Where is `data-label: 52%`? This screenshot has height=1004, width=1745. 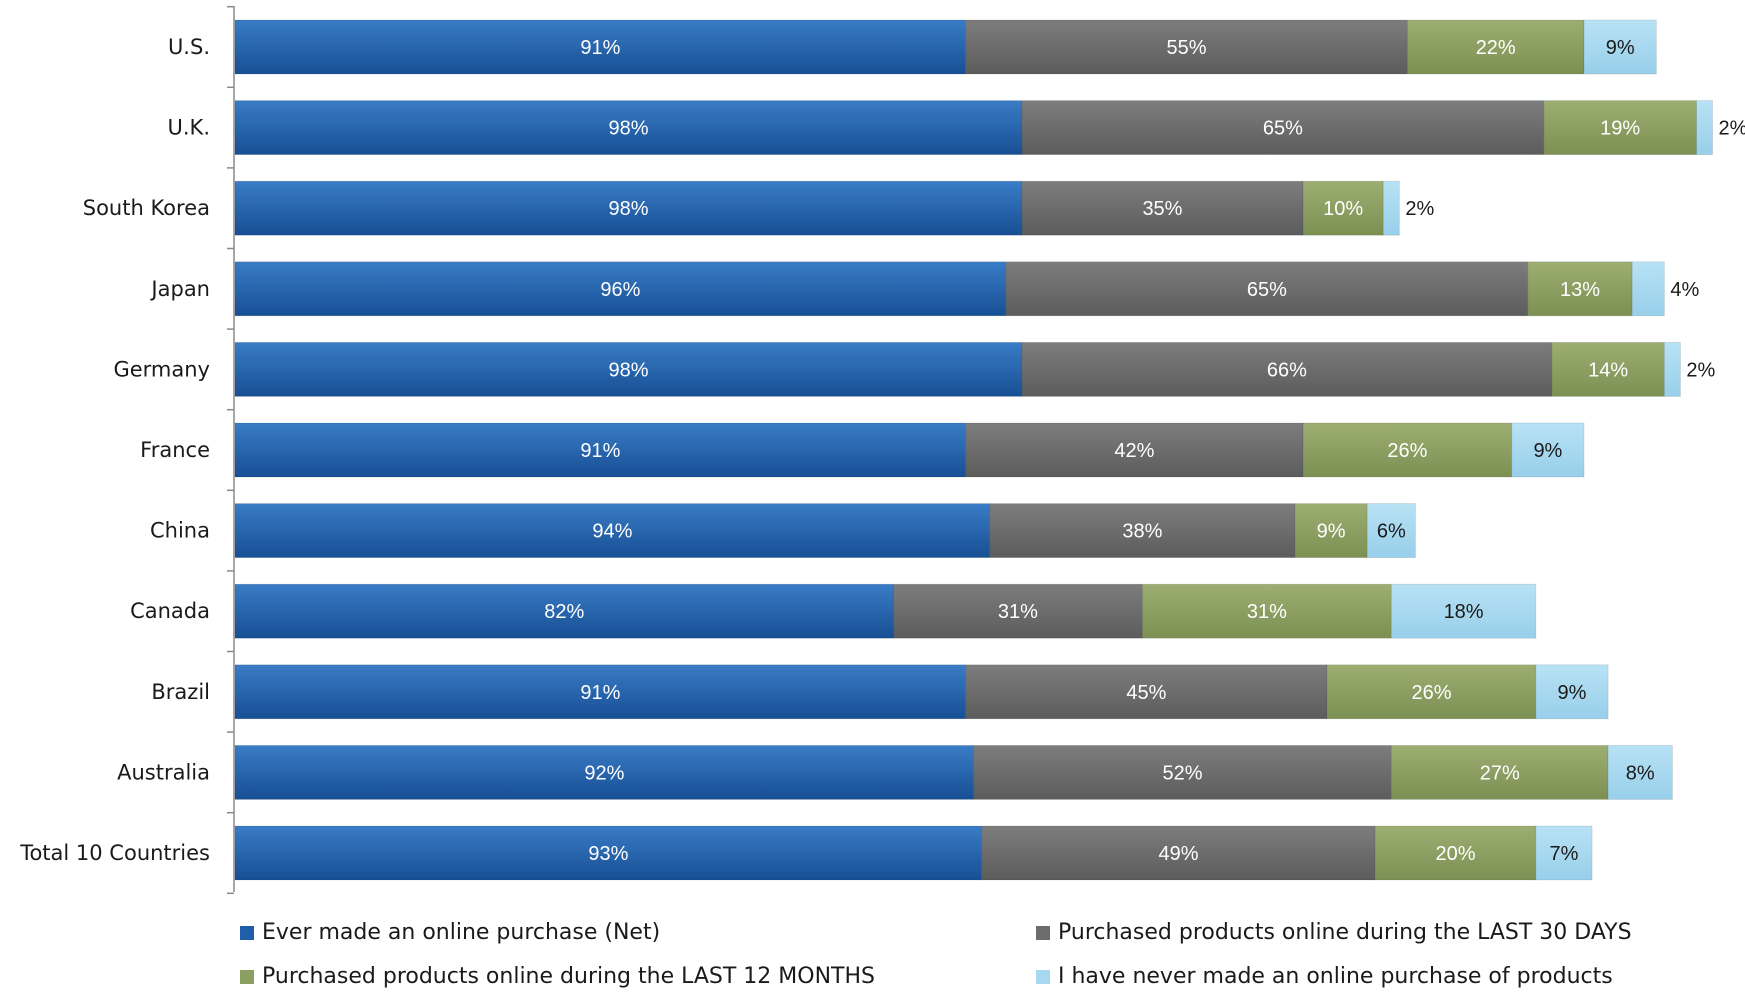
data-label: 52% is located at coordinates (1183, 773).